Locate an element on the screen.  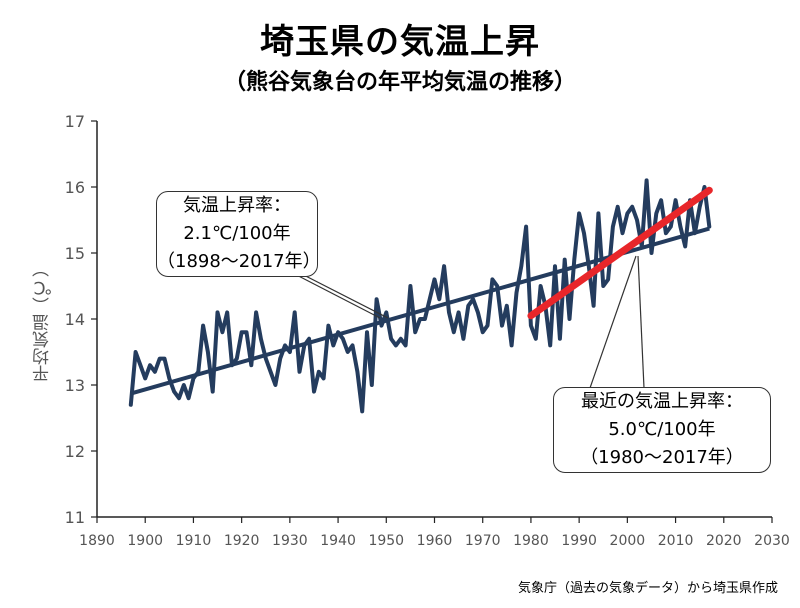
y-tick-label: 14 is located at coordinates (75, 319).